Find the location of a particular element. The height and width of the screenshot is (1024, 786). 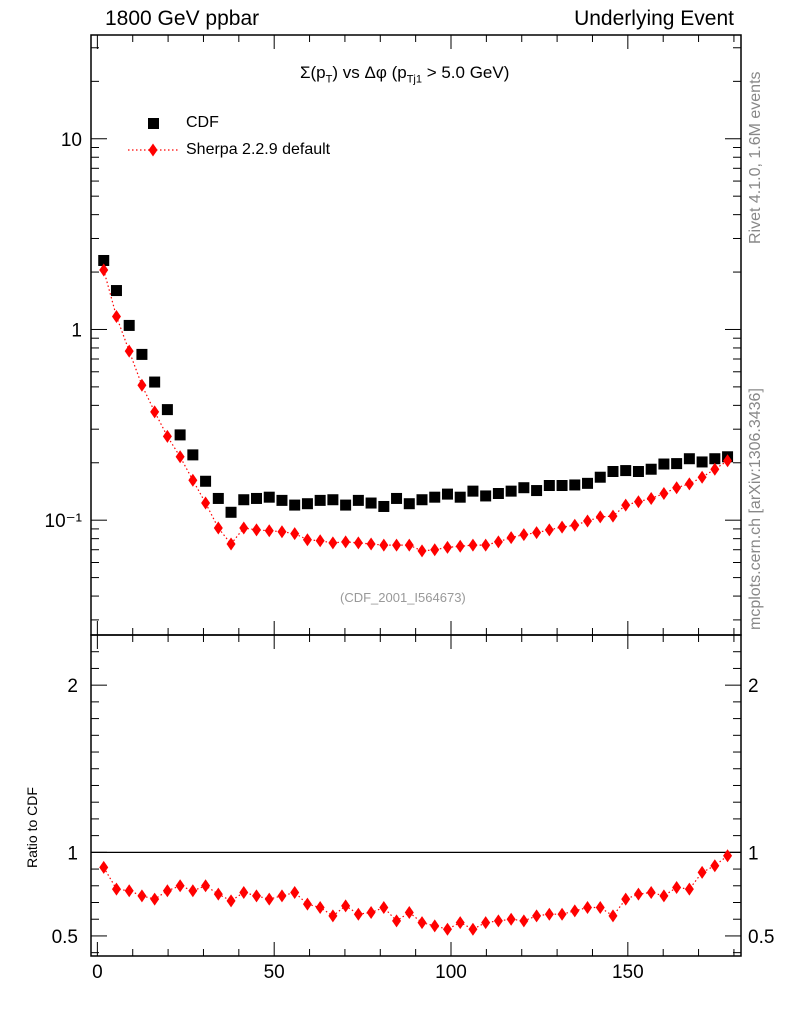

x-tick-label-0: 0 is located at coordinates (97, 972).